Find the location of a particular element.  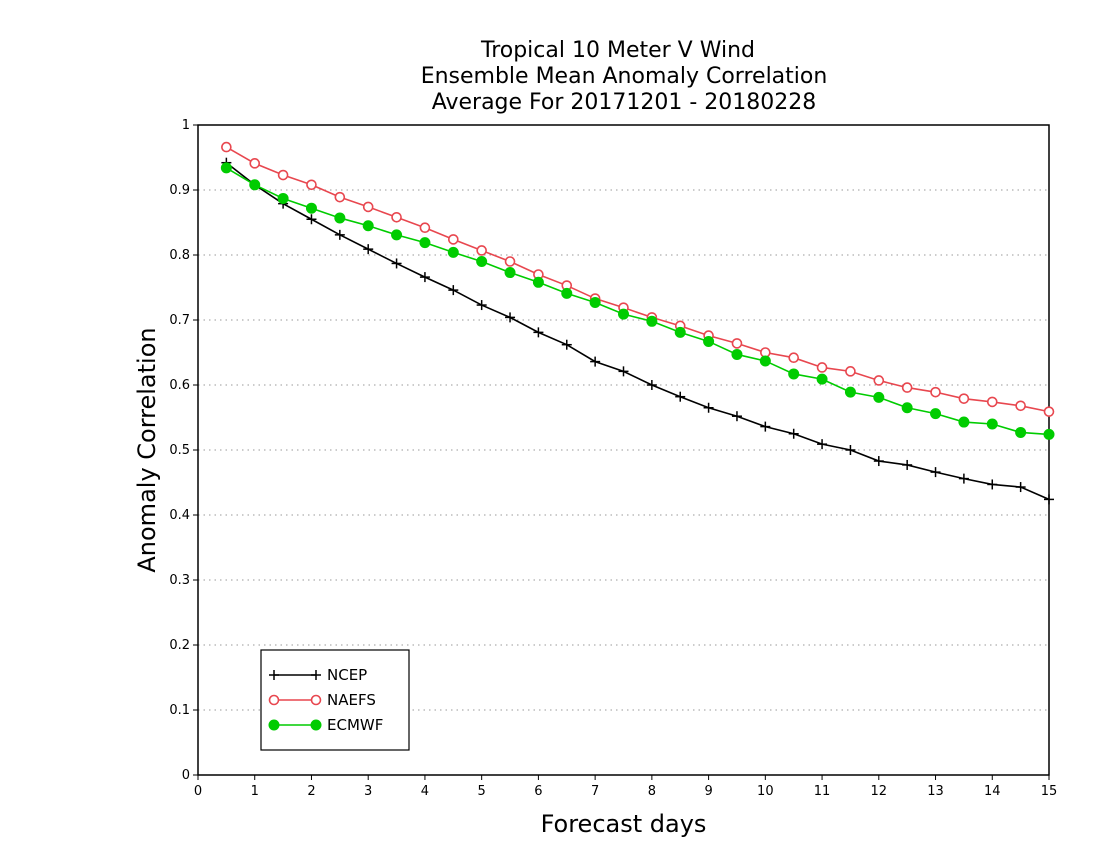

y-tick-label: 0 is located at coordinates (186, 775).